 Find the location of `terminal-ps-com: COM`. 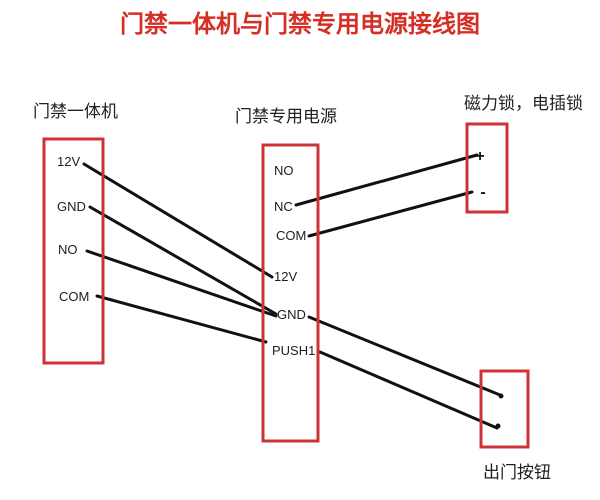

terminal-ps-com: COM is located at coordinates (291, 235).